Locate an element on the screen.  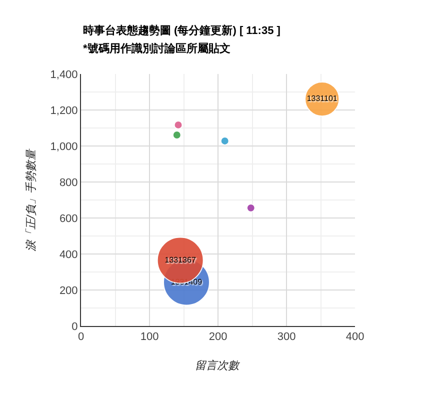
x-tick-label: 200 is located at coordinates (218, 337).